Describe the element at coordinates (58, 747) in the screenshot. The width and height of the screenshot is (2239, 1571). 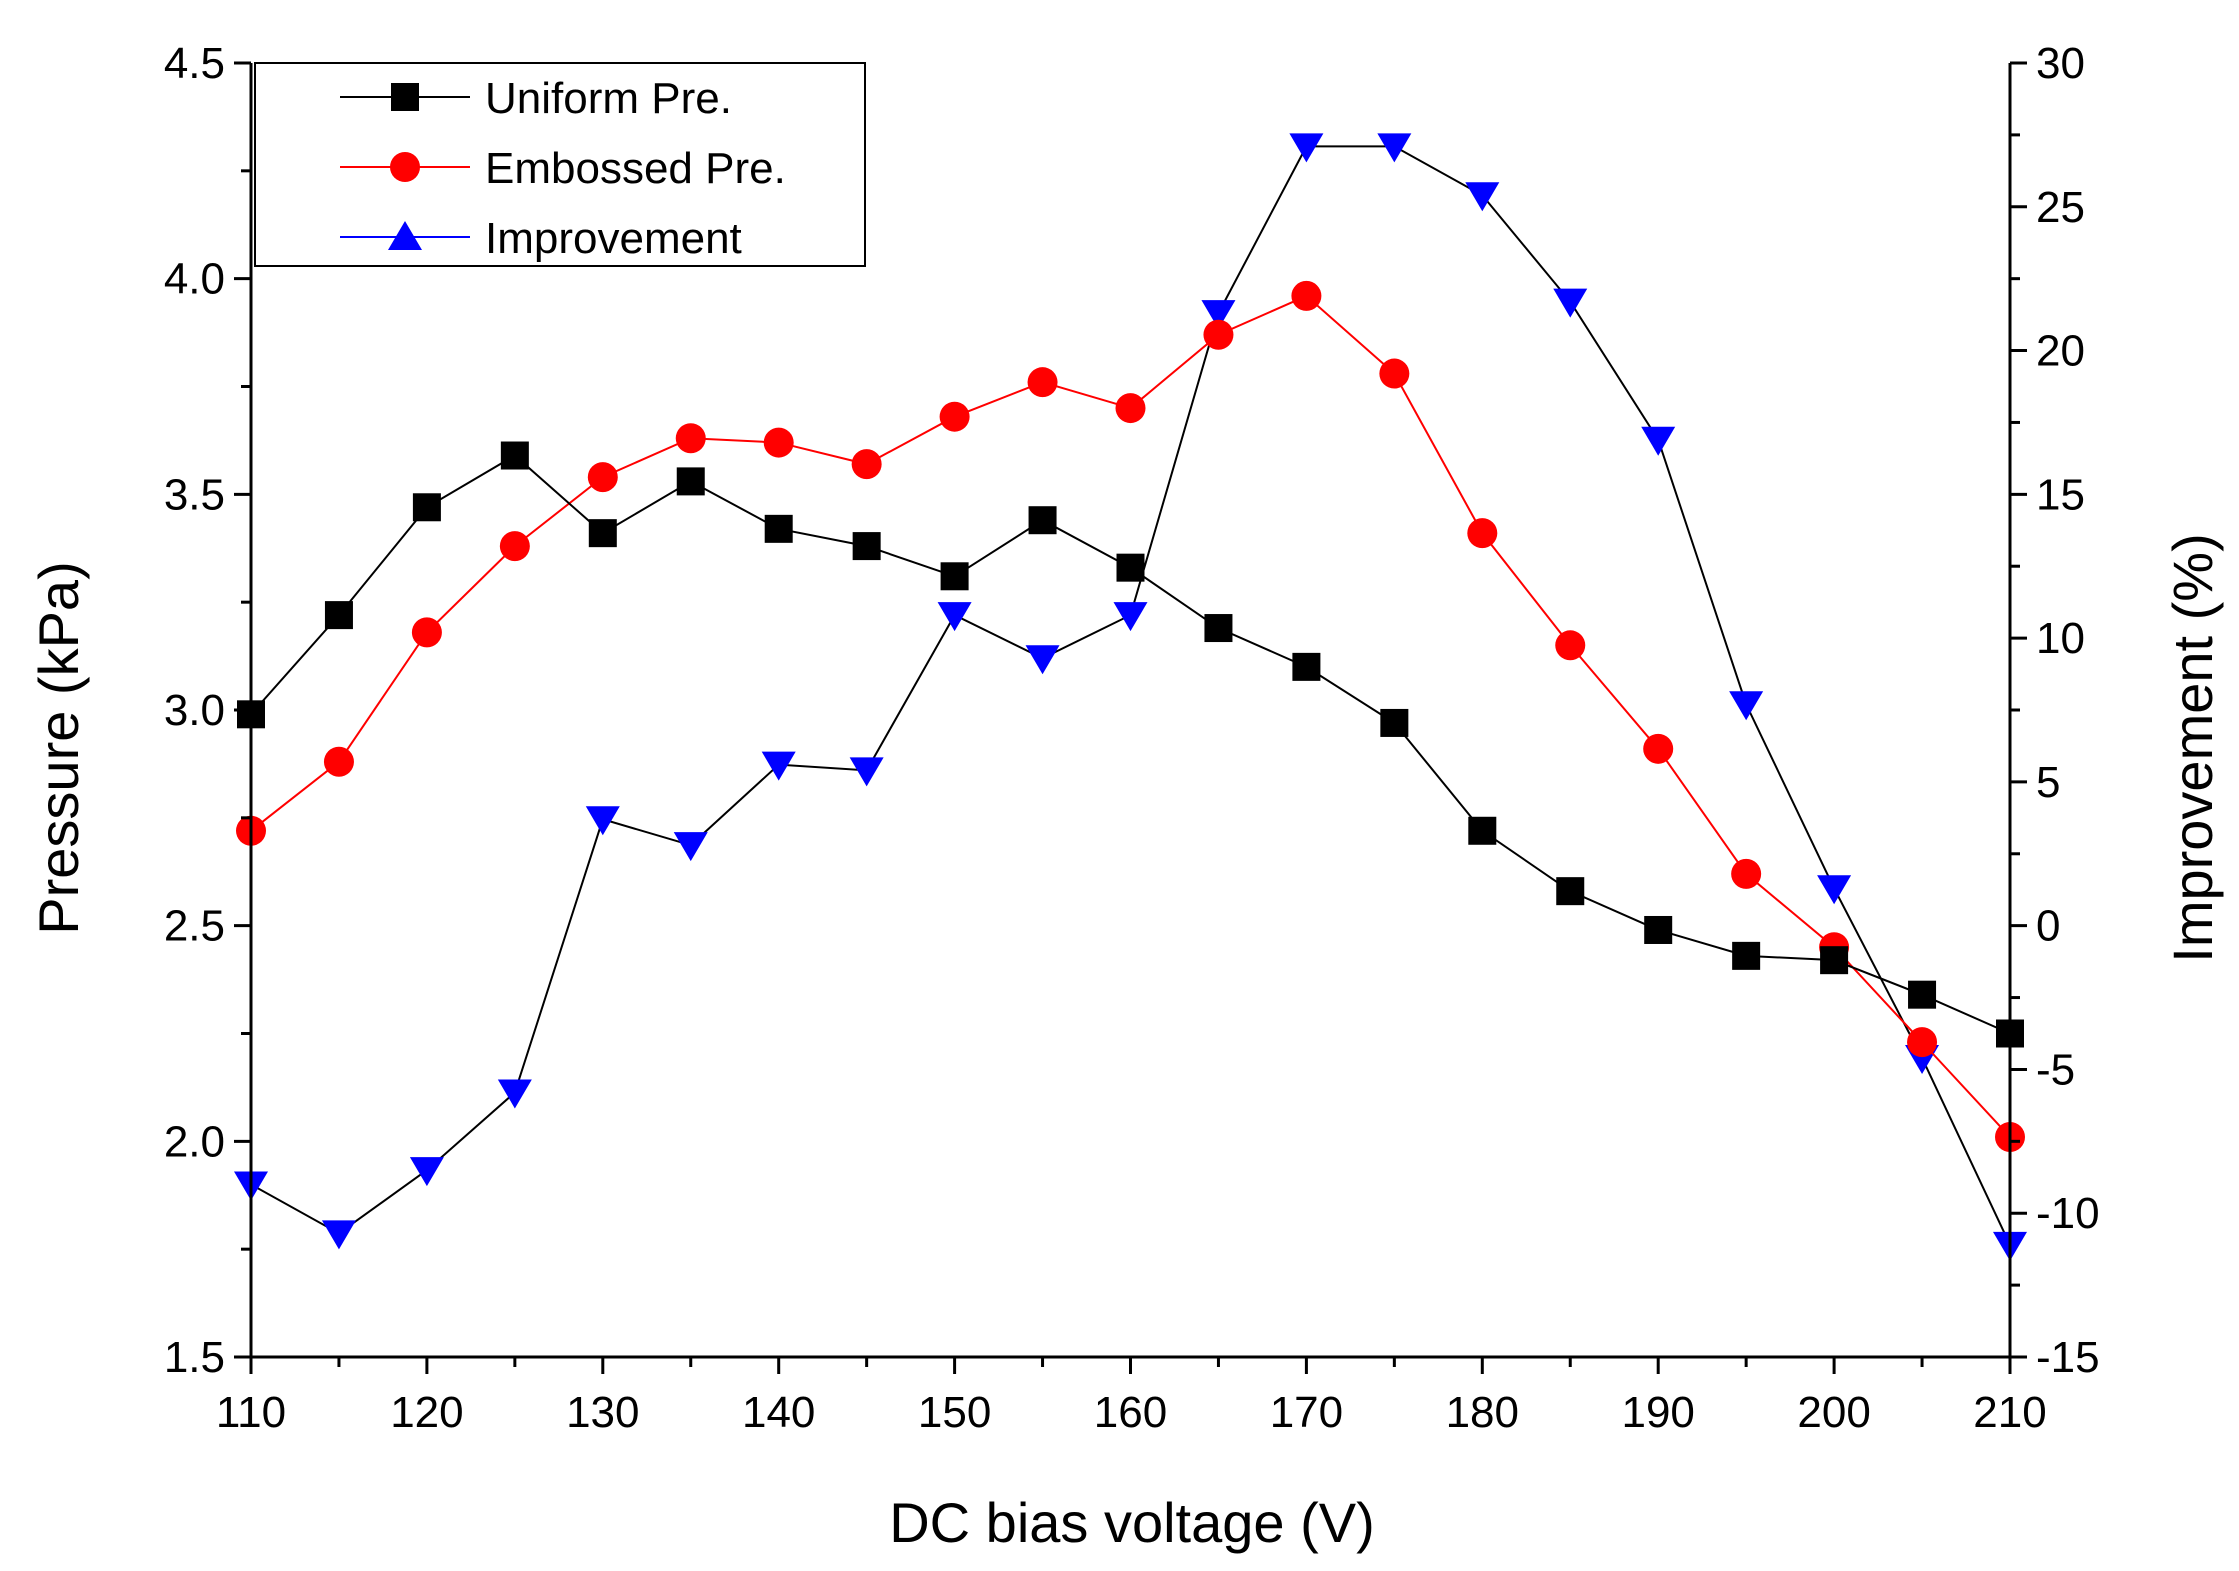
I see `y-axis-title: Pressure (kPa)` at that location.